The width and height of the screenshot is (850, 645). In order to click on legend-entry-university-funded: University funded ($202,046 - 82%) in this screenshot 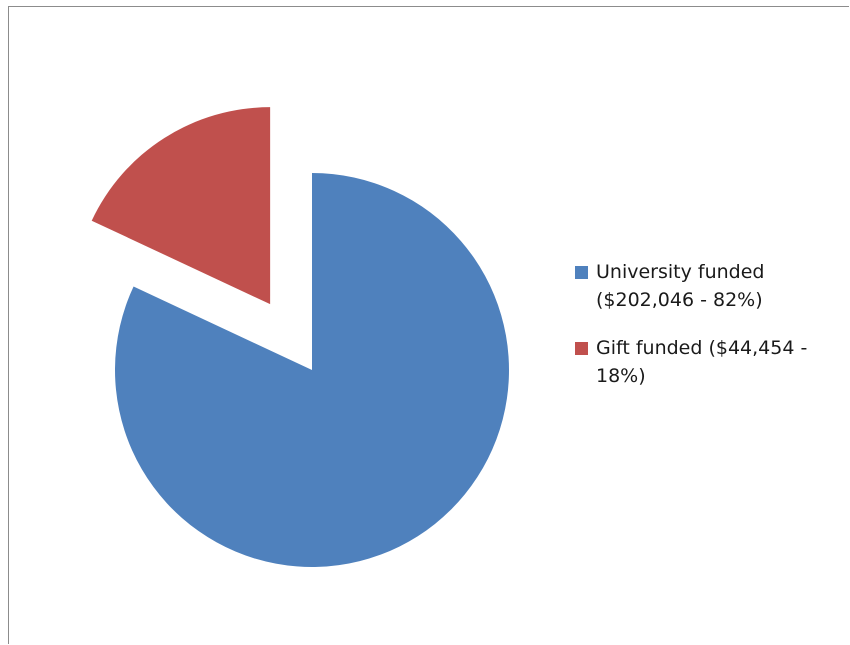, I will do `click(710, 286)`.